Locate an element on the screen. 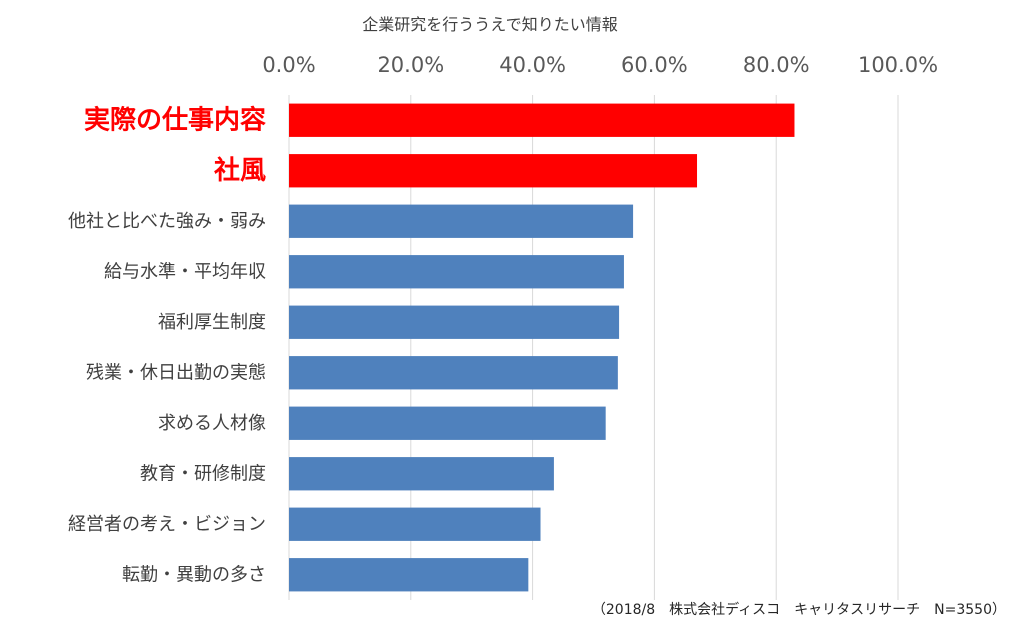 Image resolution: width=1024 pixels, height=635 pixels. x-tick-label: 60.0% is located at coordinates (654, 65).